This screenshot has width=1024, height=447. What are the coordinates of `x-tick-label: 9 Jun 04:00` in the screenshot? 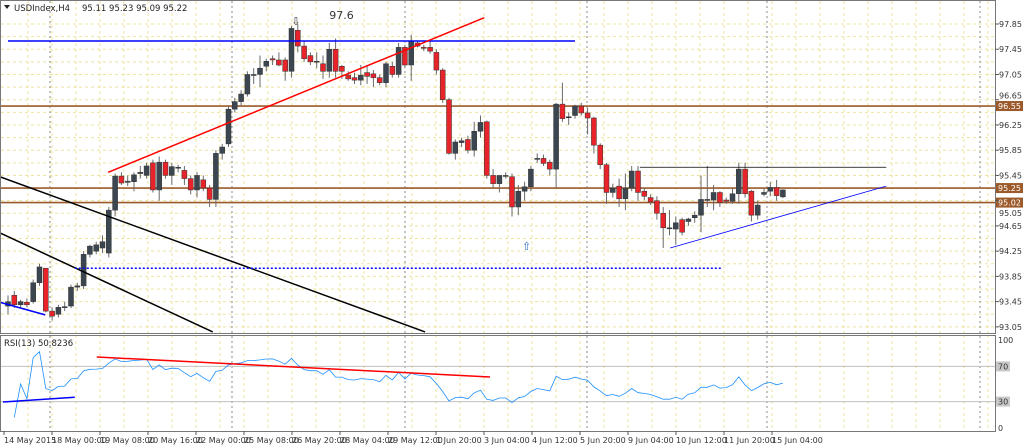 It's located at (651, 440).